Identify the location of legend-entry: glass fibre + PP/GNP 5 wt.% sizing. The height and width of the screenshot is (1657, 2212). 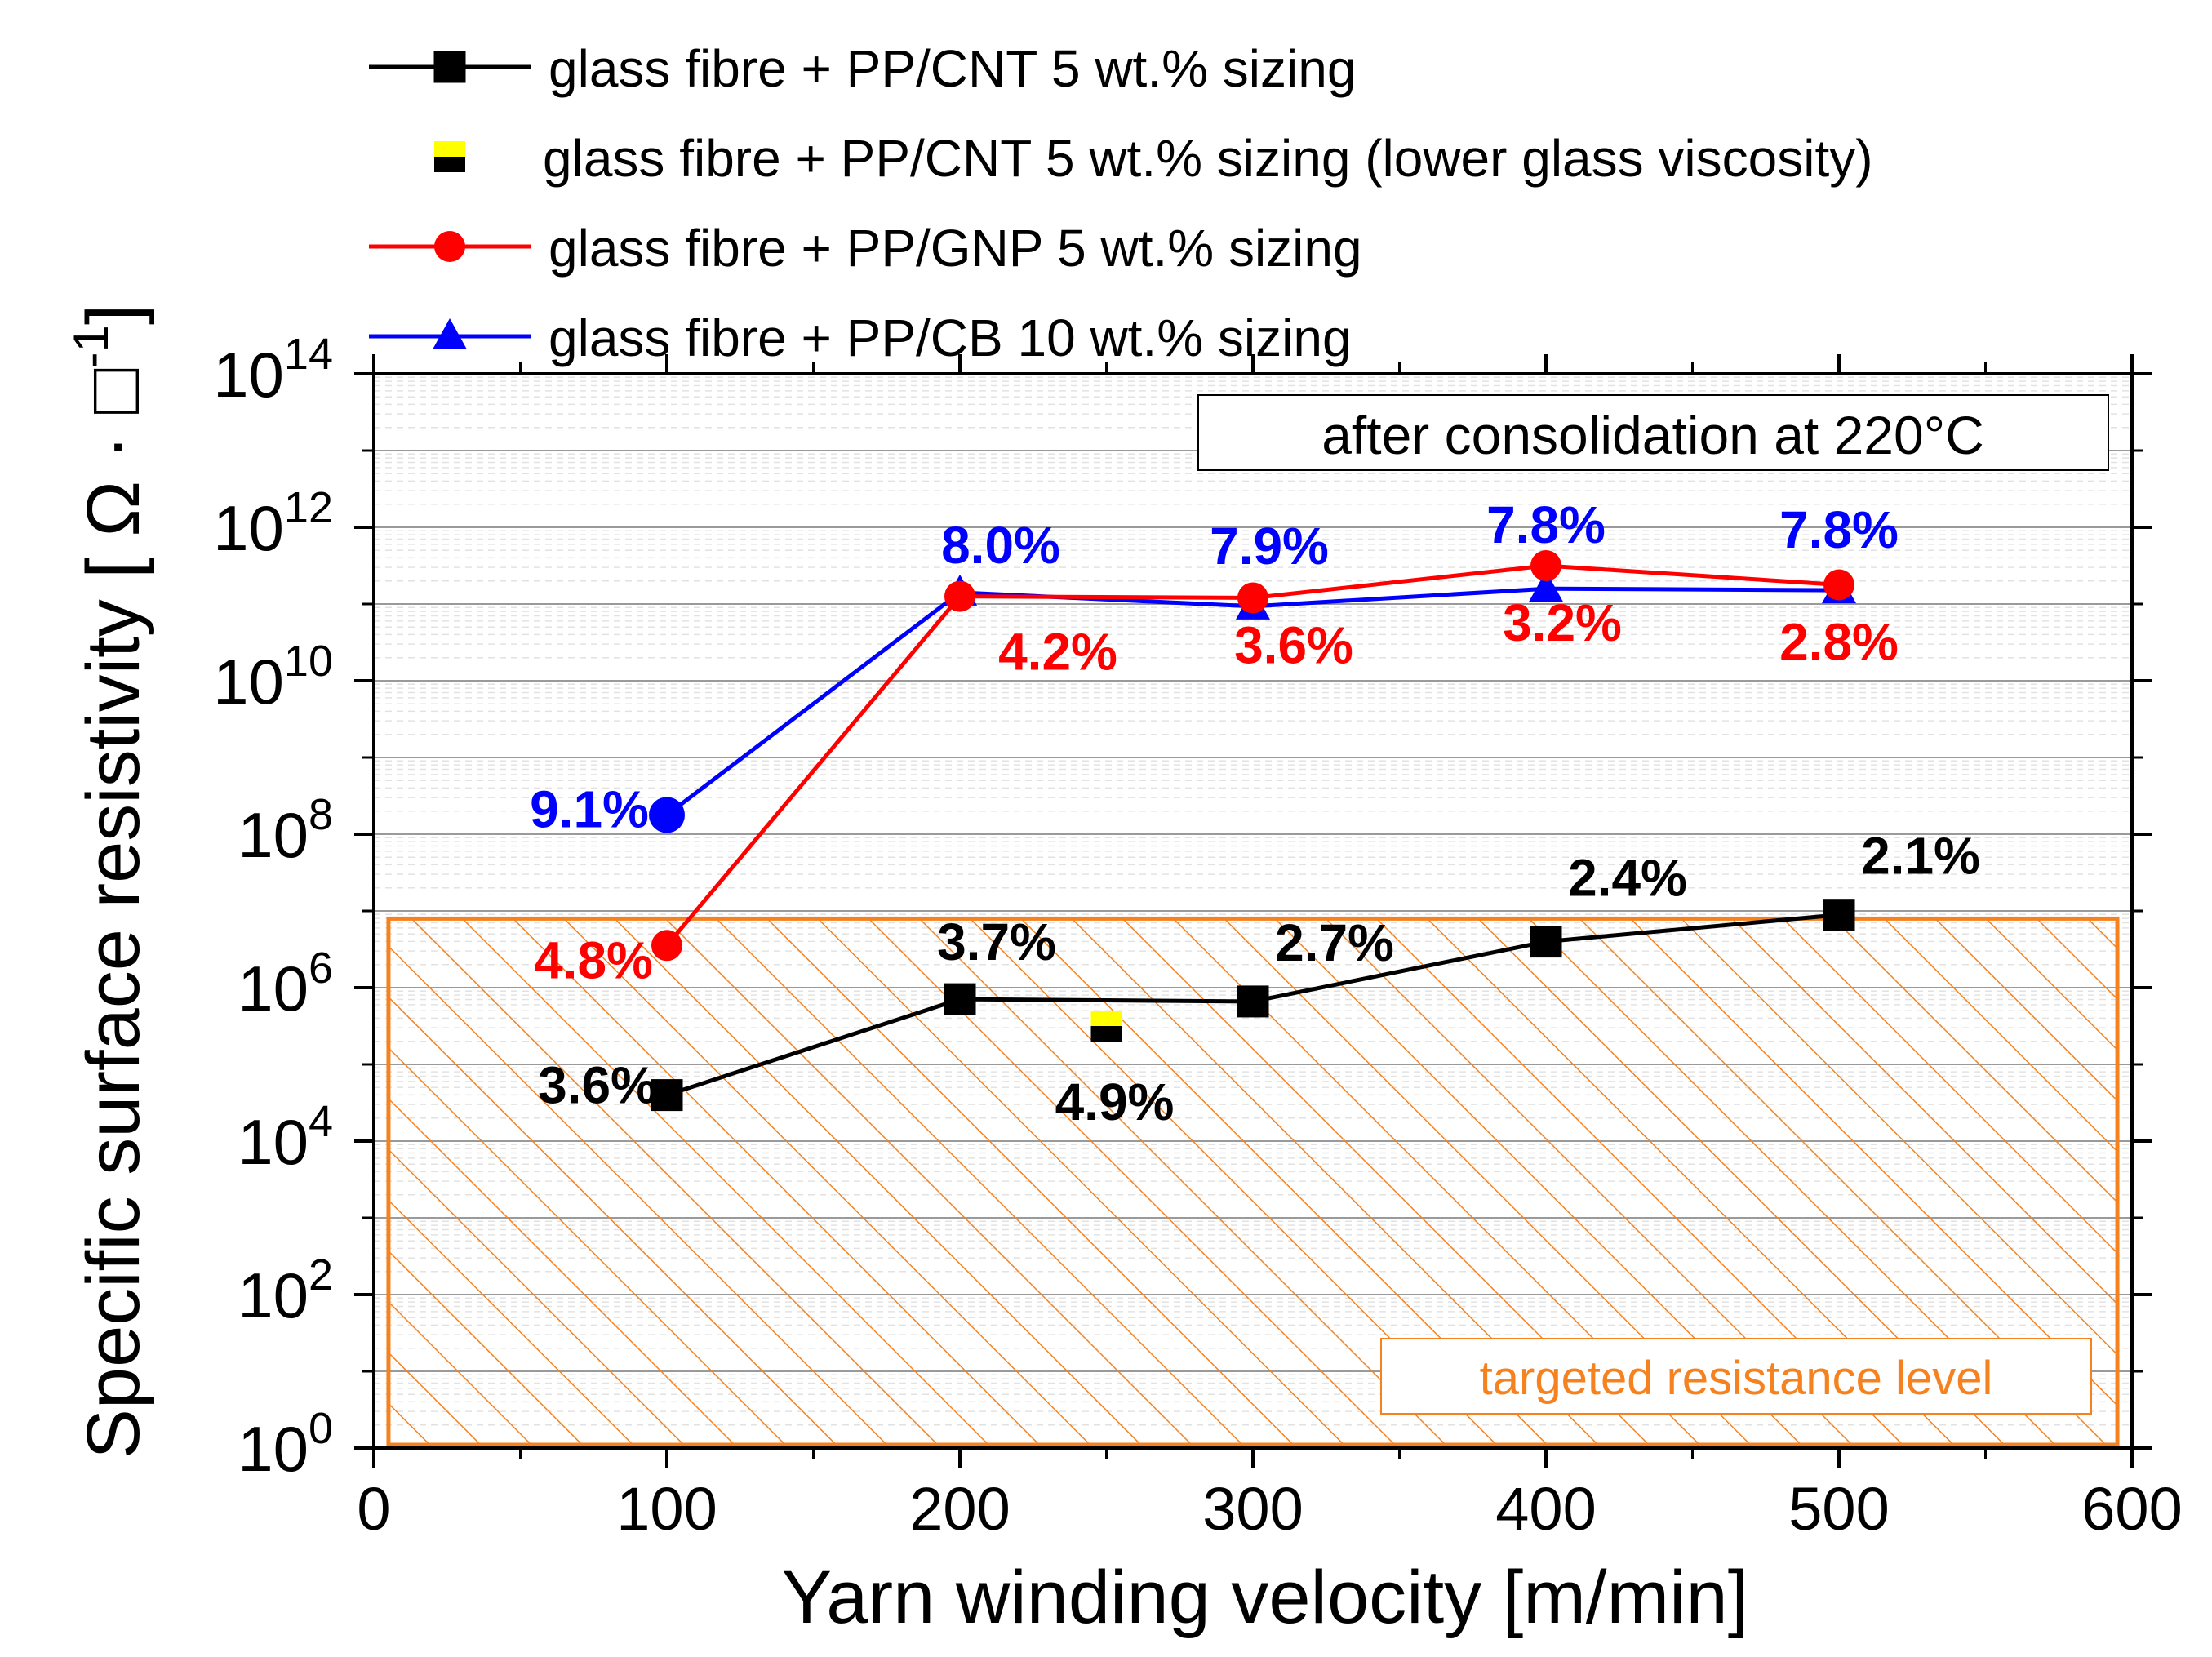
(866, 249).